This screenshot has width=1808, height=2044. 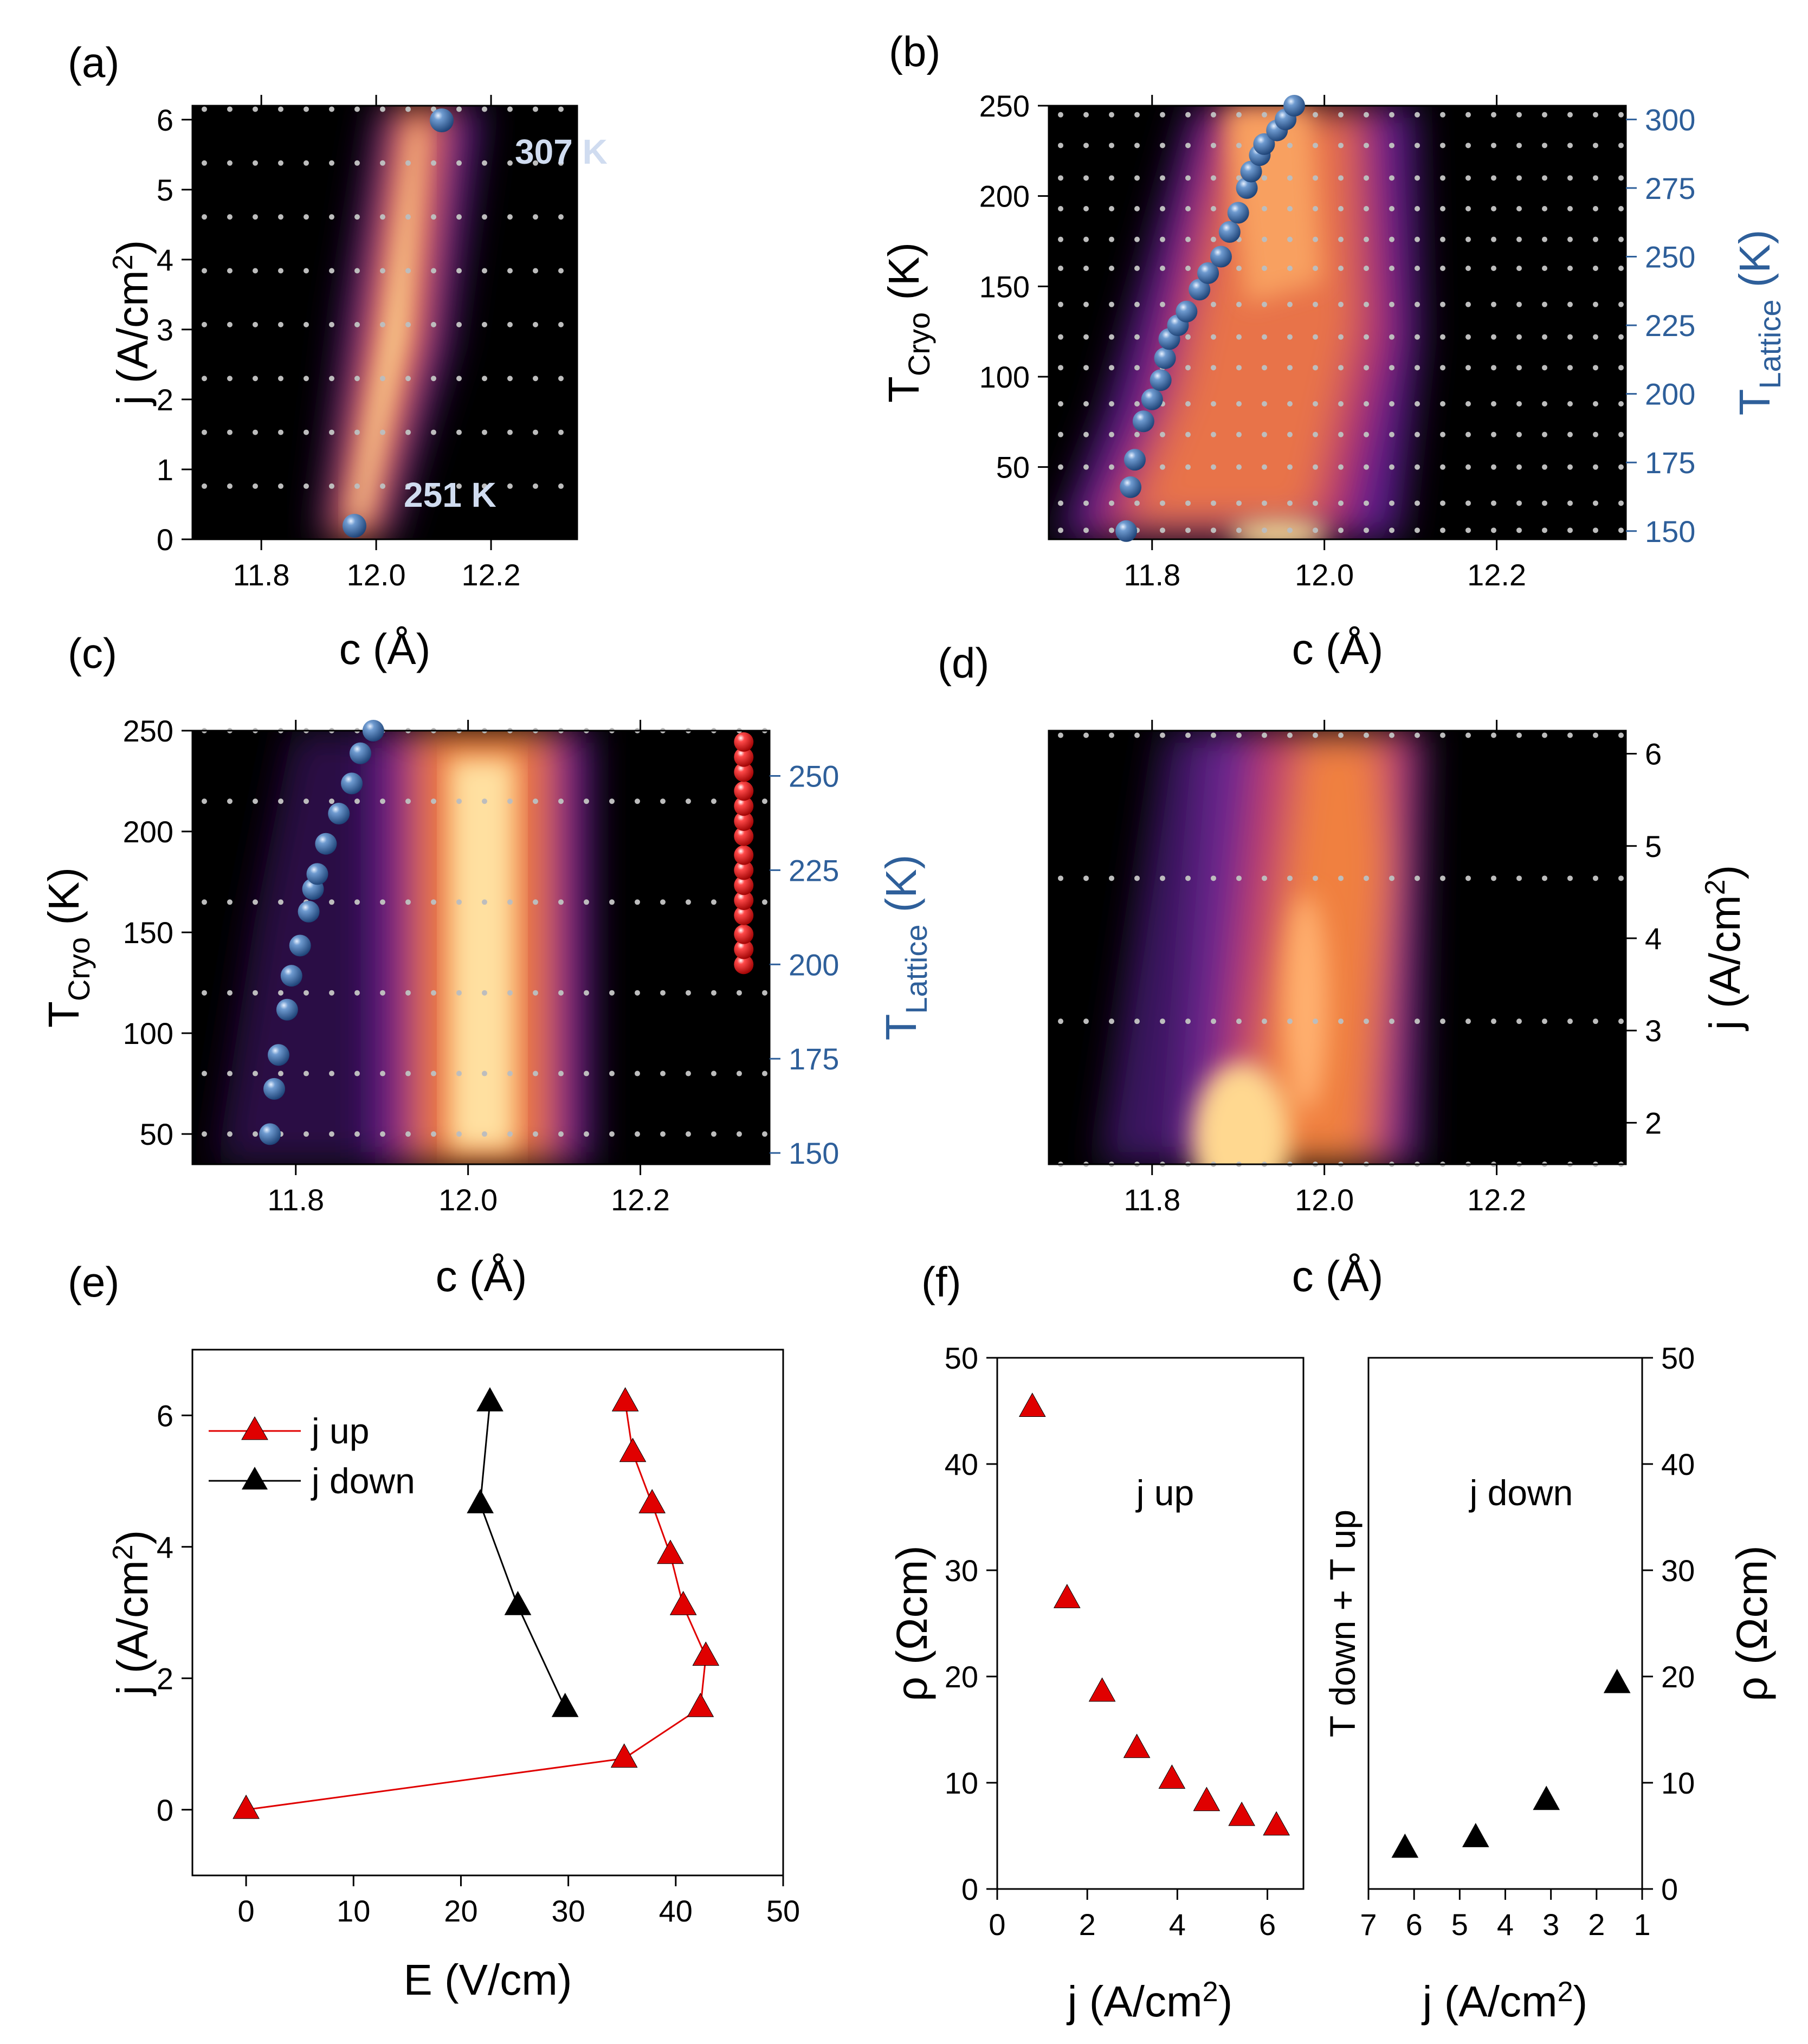 What do you see at coordinates (487, 1980) in the screenshot?
I see `xlabel-e: E (V/cm)` at bounding box center [487, 1980].